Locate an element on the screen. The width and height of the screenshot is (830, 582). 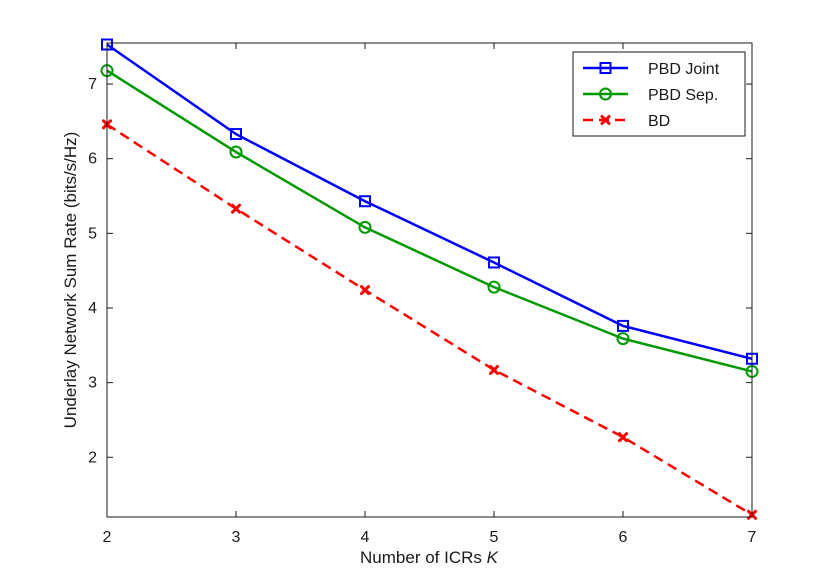
legend-item-pbd-joint: PBD Joint is located at coordinates (651, 69).